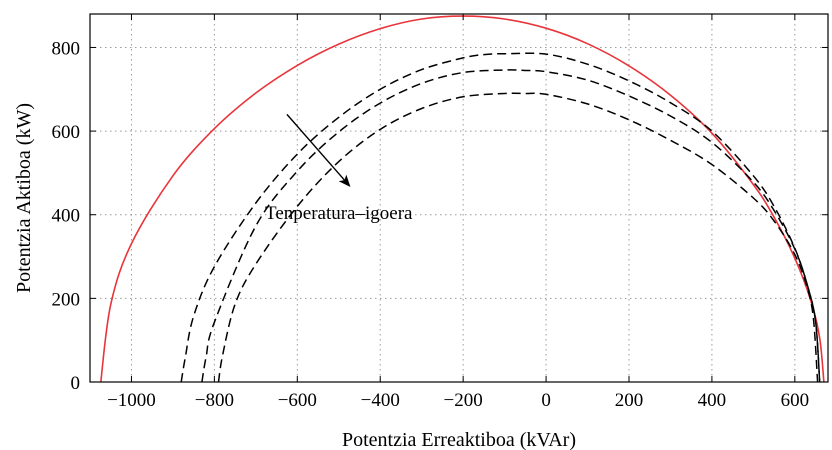 This screenshot has width=832, height=450. Describe the element at coordinates (214, 400) in the screenshot. I see `x-tick-label: −800` at that location.